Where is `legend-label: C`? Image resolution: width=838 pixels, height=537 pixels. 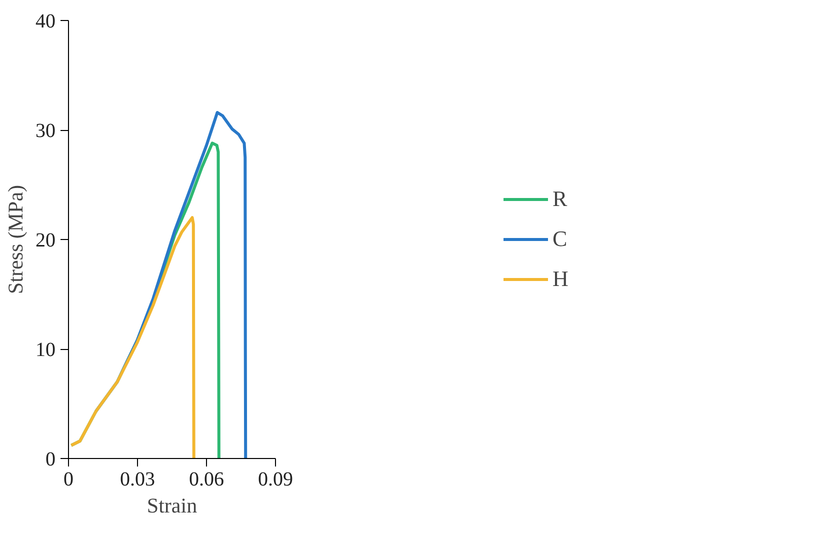 legend-label: C is located at coordinates (560, 239).